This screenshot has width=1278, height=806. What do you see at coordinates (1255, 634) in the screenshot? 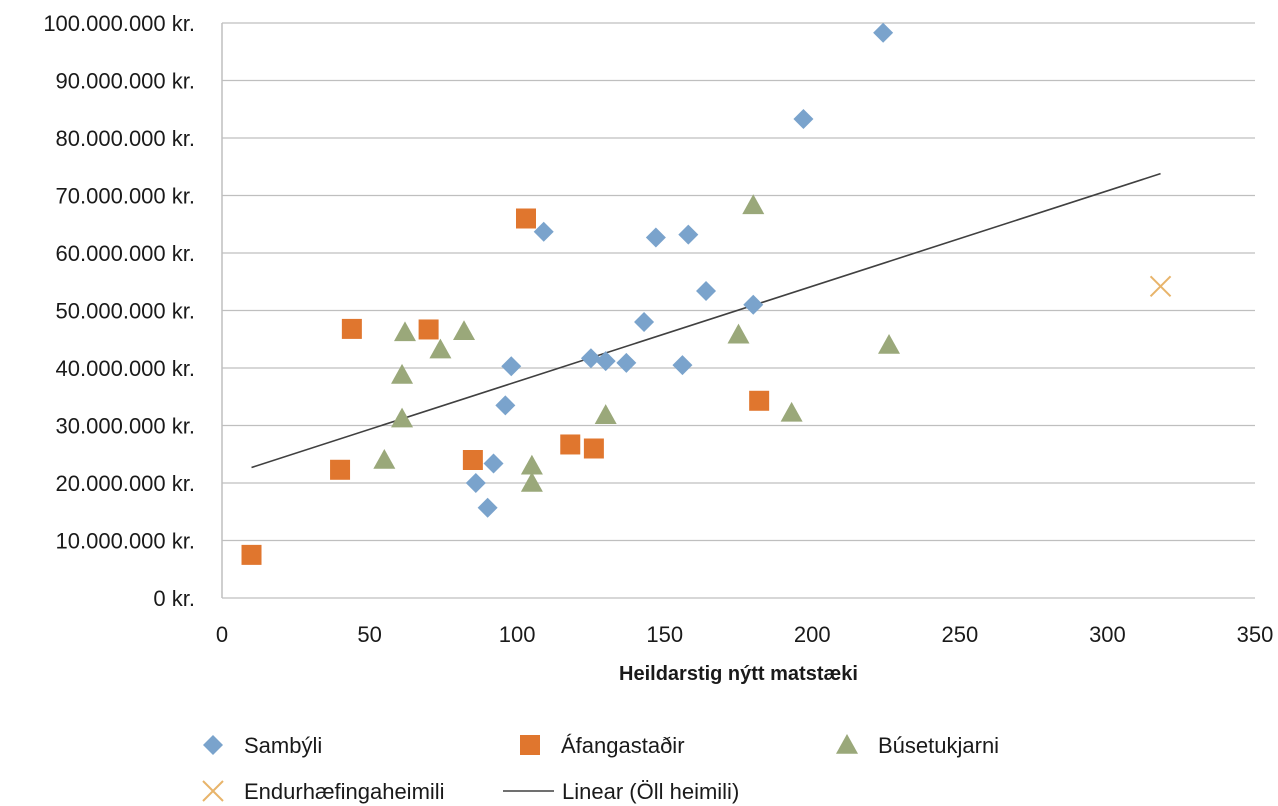
I see `x-tick-label: 350` at bounding box center [1255, 634].